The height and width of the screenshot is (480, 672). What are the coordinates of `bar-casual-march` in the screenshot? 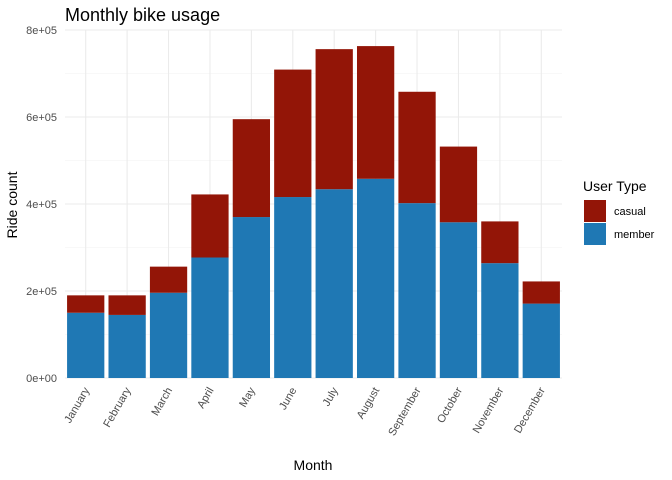 It's located at (168, 279).